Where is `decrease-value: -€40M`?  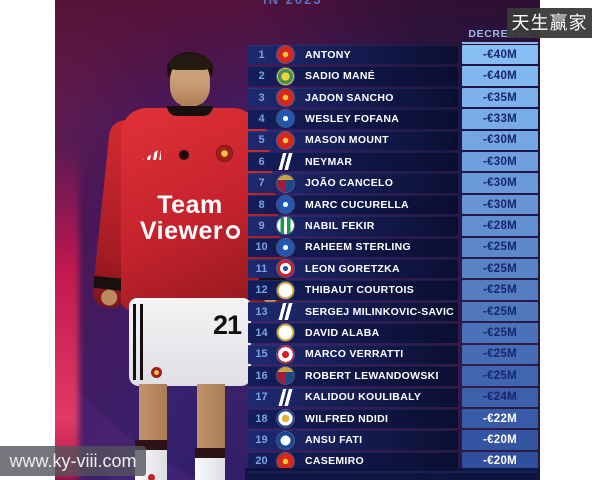
decrease-value: -€40M is located at coordinates (500, 76).